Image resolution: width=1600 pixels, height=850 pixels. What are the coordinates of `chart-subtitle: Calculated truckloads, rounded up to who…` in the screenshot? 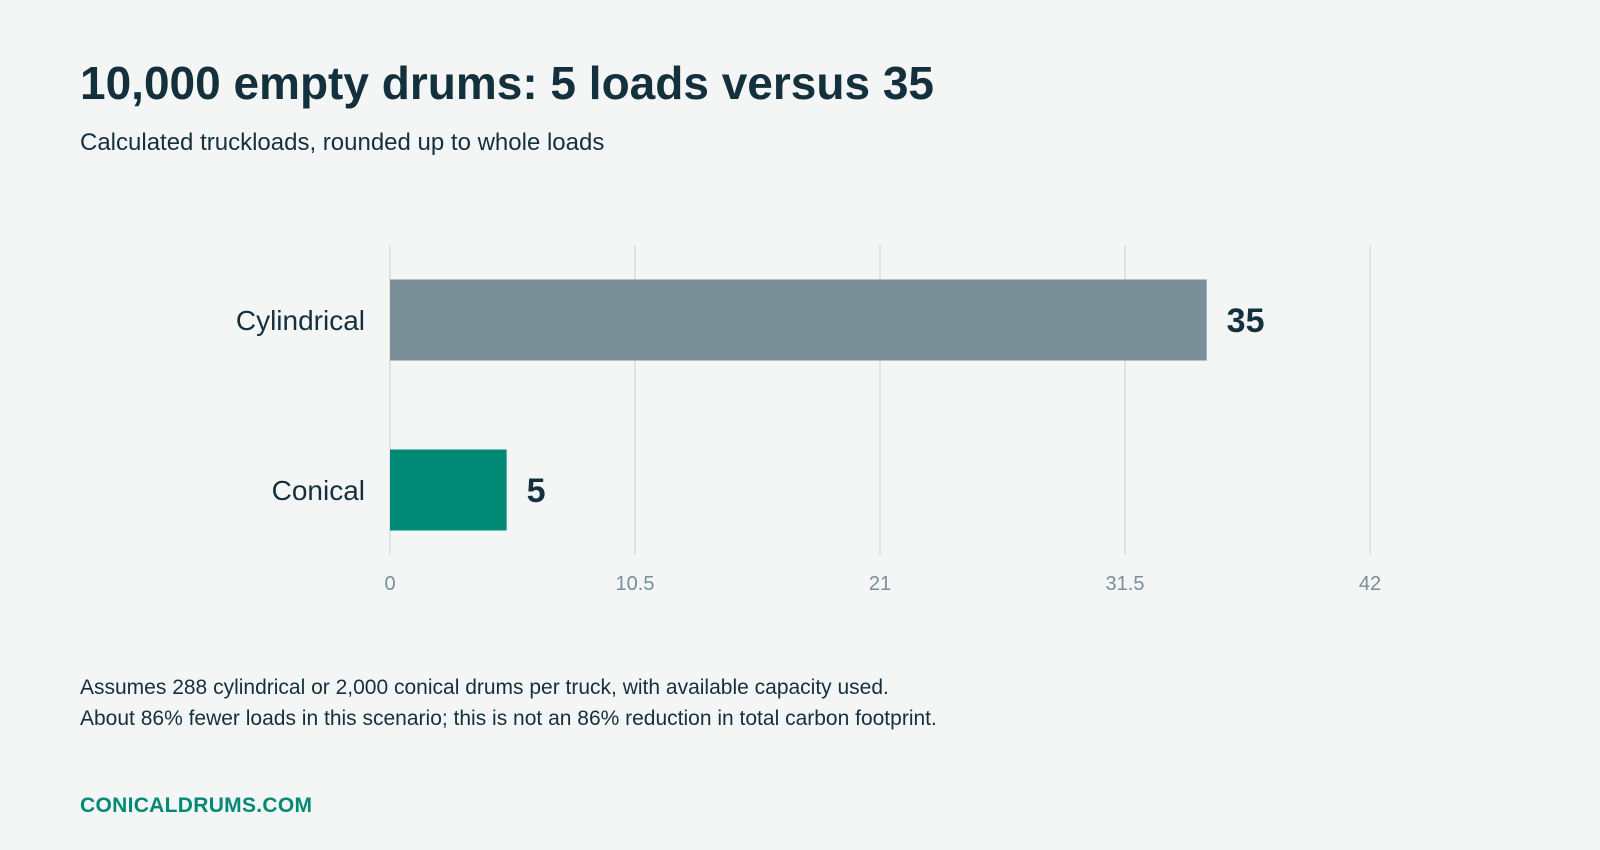 It's located at (342, 142).